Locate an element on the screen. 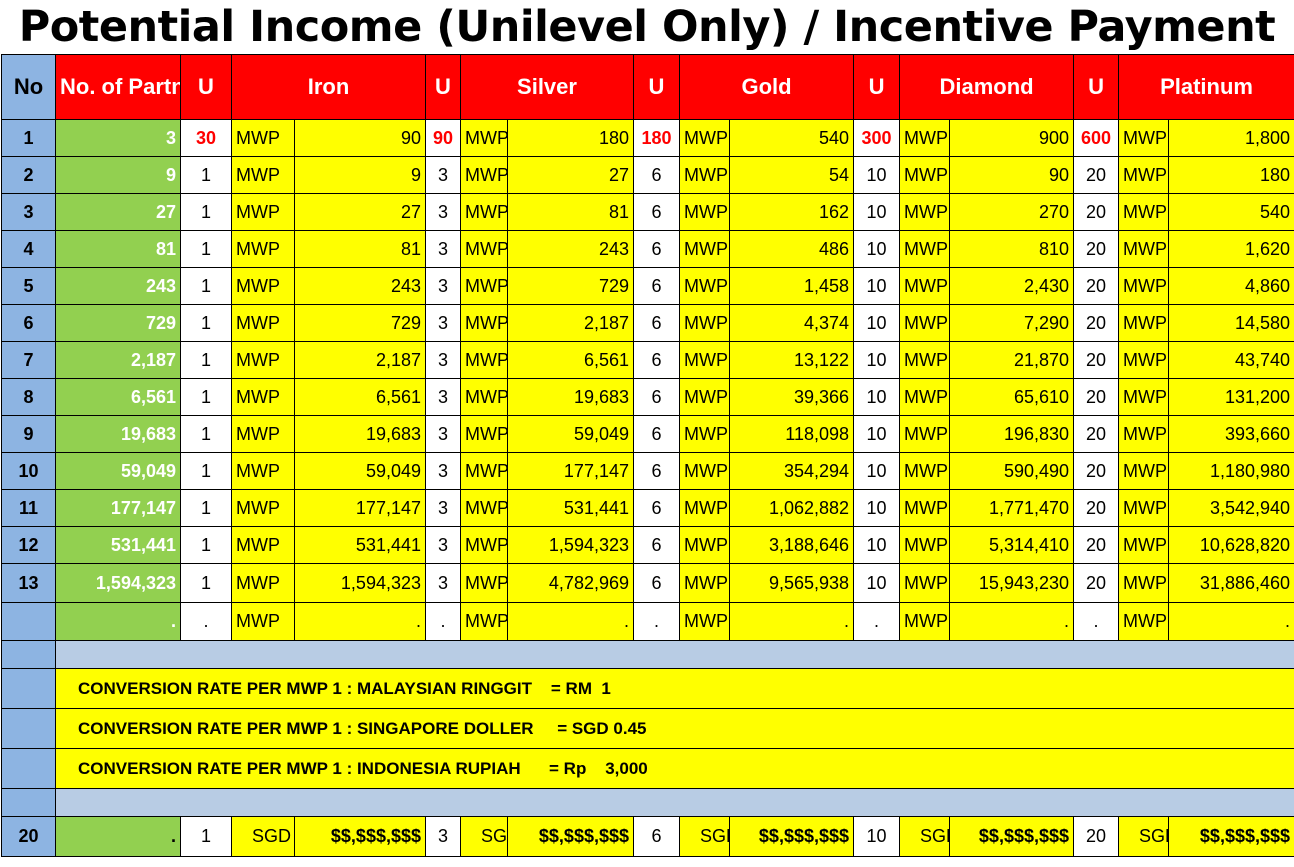  partner-count: 81 is located at coordinates (118, 249).